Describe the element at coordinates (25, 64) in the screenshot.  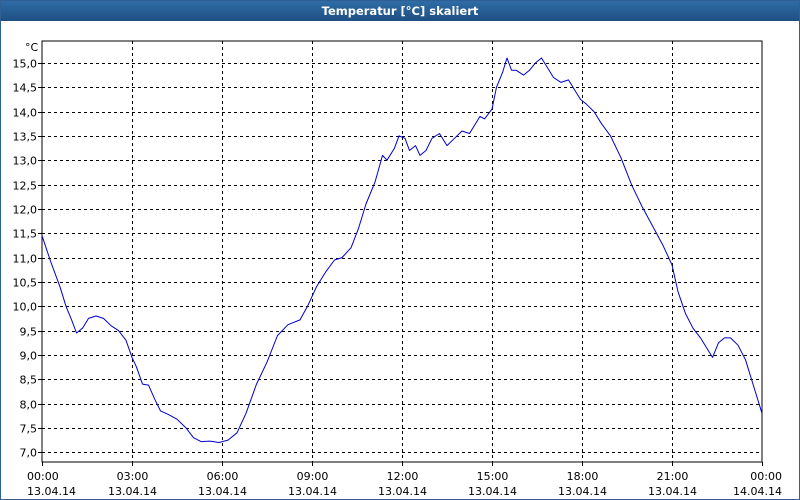
I see `y-tick-label: 15,0` at that location.